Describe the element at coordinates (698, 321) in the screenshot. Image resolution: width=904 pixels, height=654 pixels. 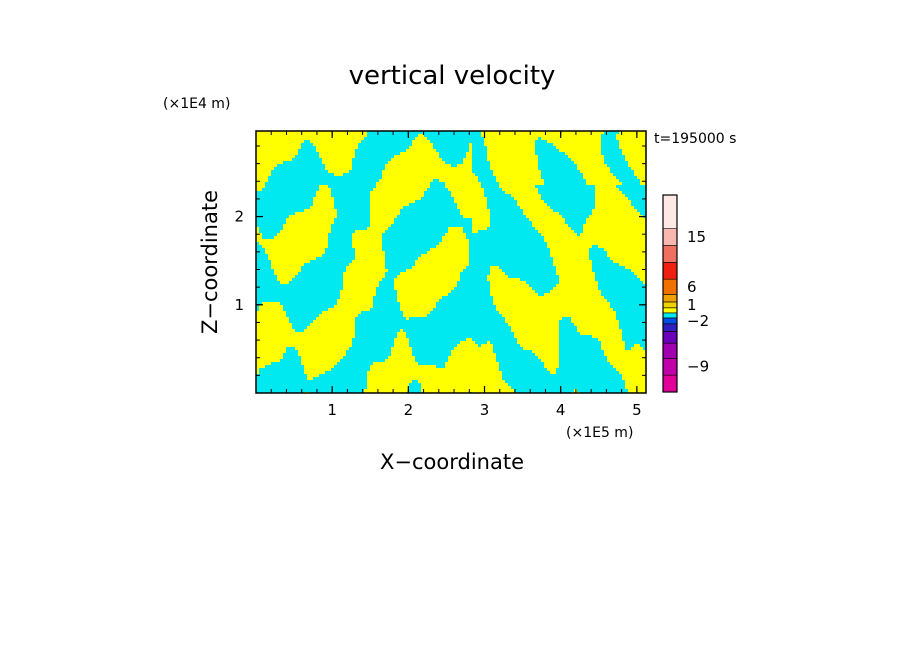
I see `colorbar-tick-label: −2` at that location.